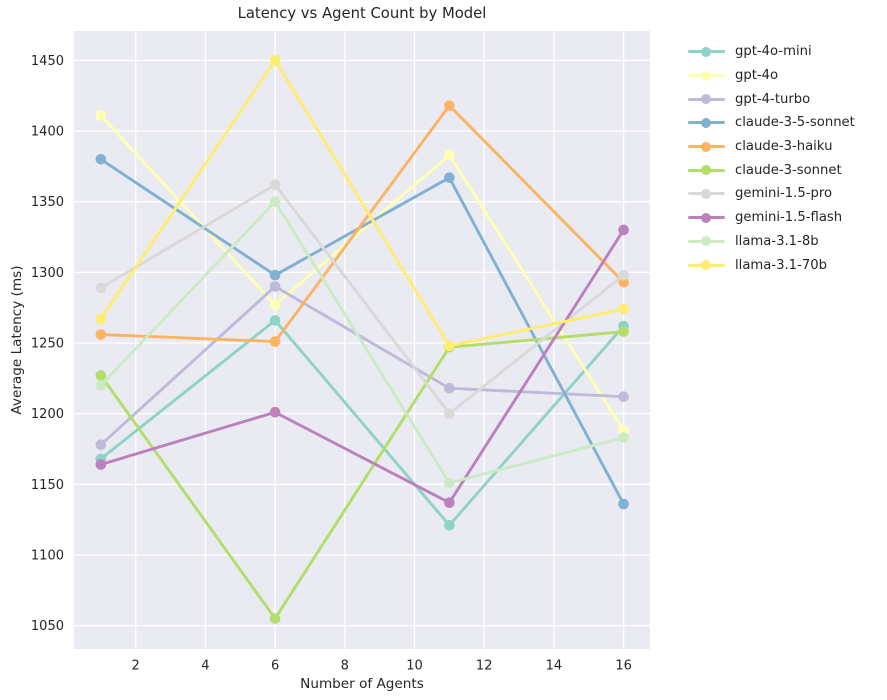 Image resolution: width=887 pixels, height=700 pixels. Describe the element at coordinates (47, 132) in the screenshot. I see `y-tick-label: 1400` at that location.